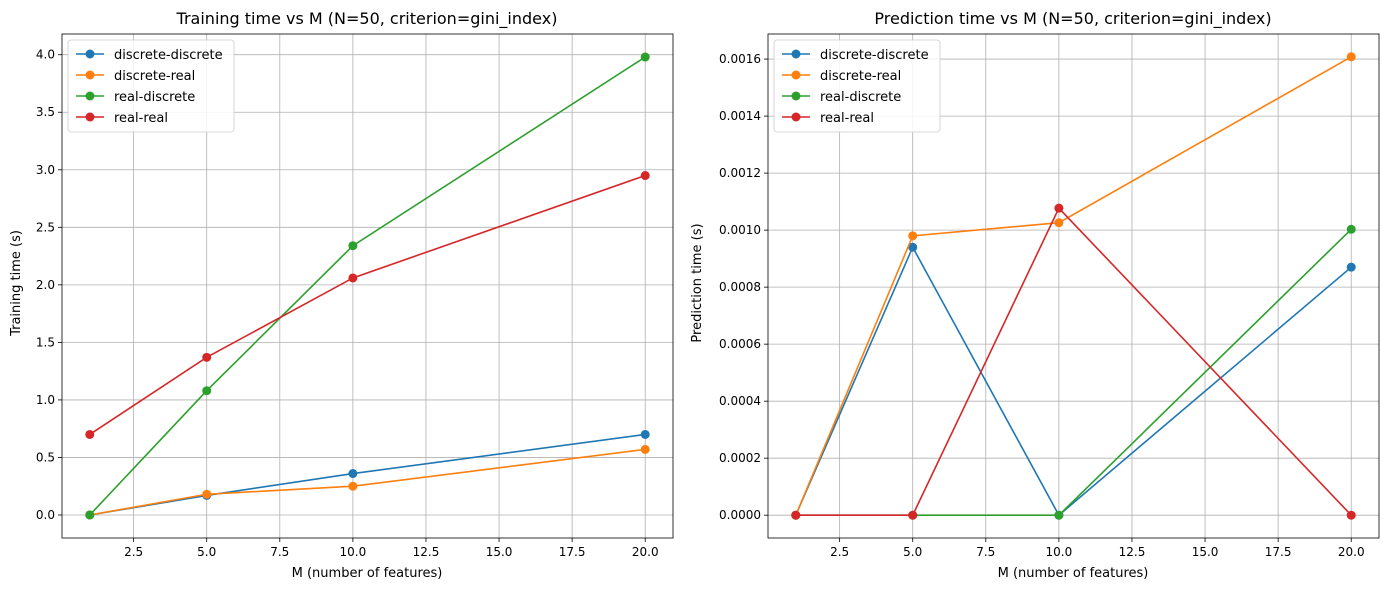 The image size is (1389, 590). Describe the element at coordinates (740, 344) in the screenshot. I see `y-tick-label: 0.0006` at that location.